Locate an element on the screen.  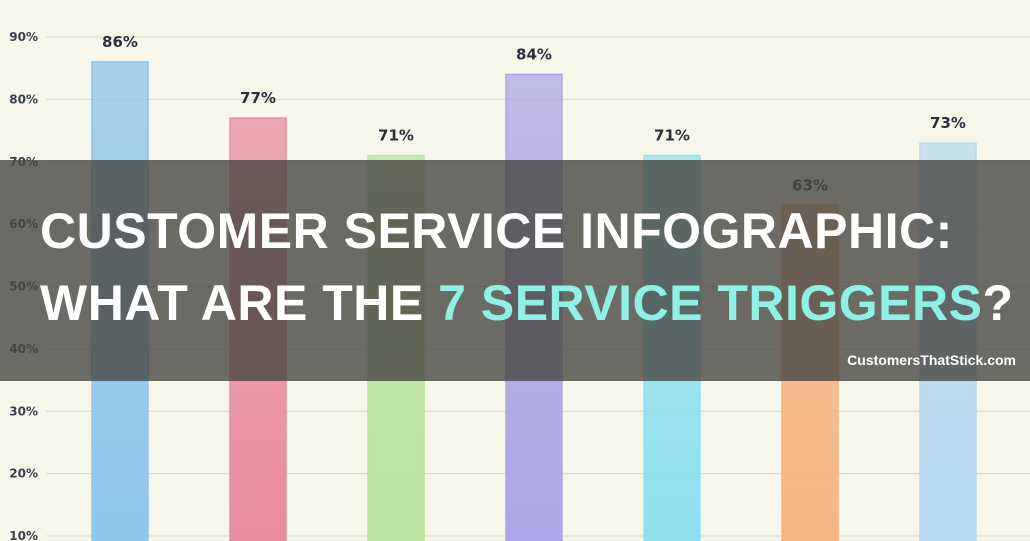
y-tick-label: 10% is located at coordinates (23, 535).